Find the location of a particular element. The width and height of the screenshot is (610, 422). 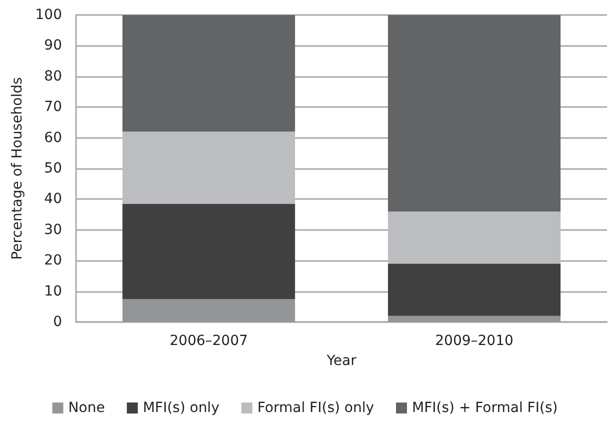

legend-label: None is located at coordinates (86, 408).